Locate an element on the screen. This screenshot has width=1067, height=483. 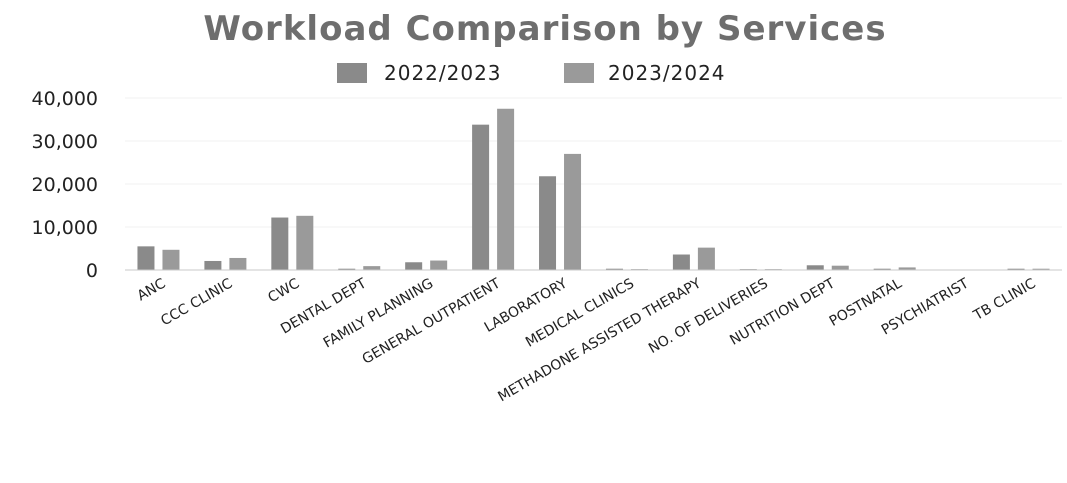
y-tick-label: 20,000 is located at coordinates (65, 185).